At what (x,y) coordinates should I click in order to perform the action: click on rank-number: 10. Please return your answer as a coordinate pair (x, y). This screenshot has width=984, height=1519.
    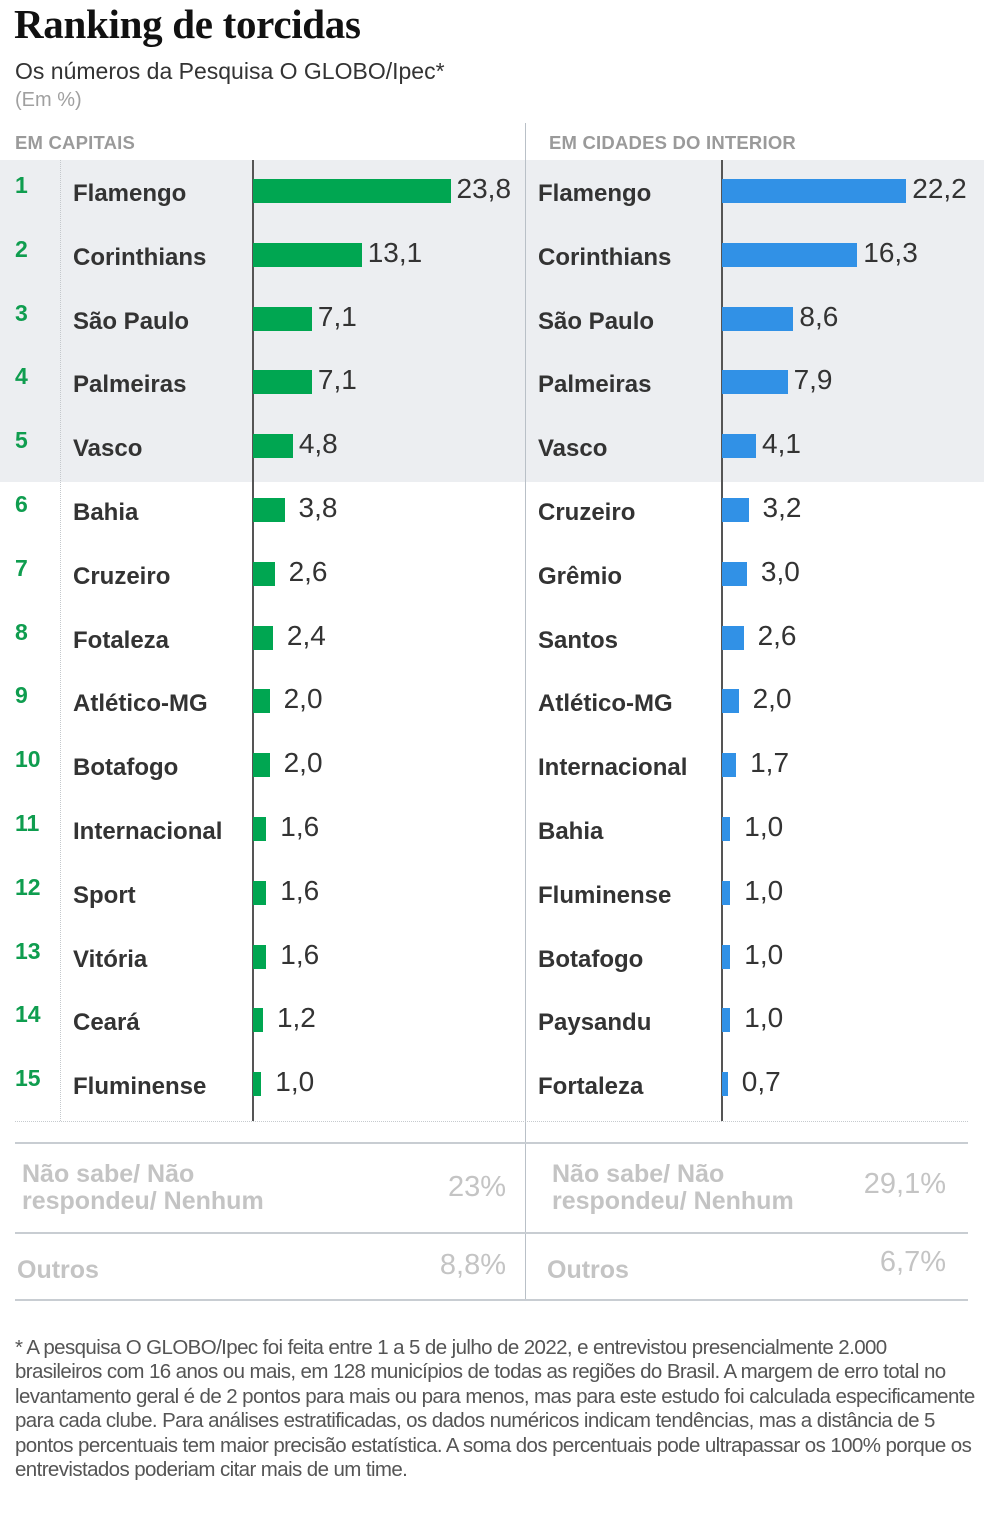
    Looking at the image, I should click on (28, 759).